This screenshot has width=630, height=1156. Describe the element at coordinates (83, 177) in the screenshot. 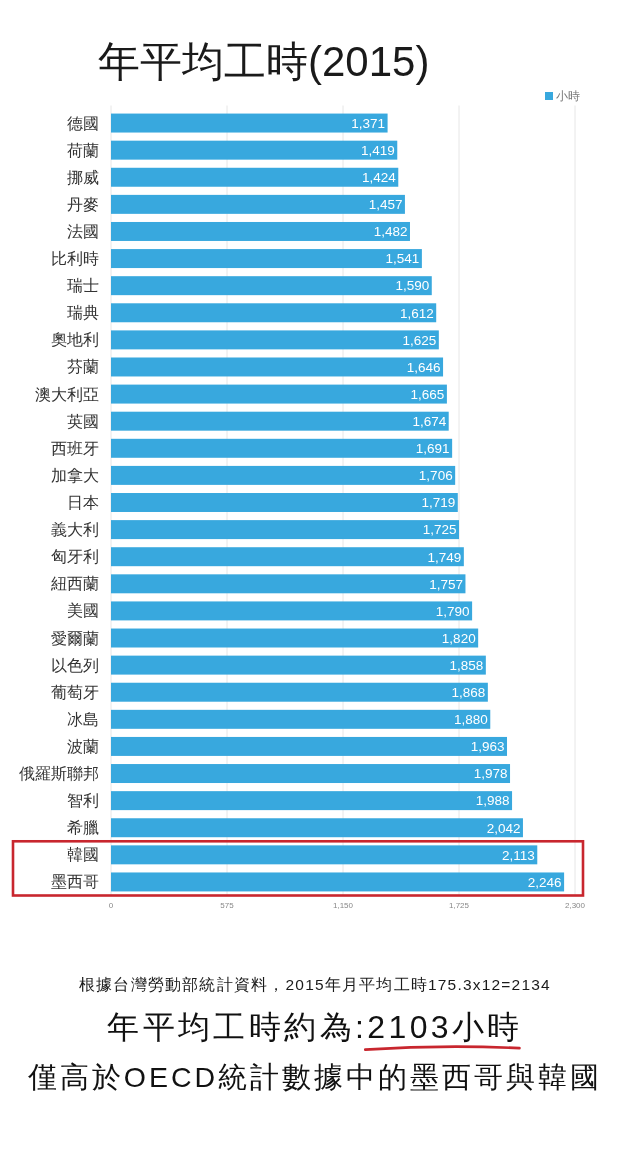

I see `y-tick-label: 挪威` at that location.